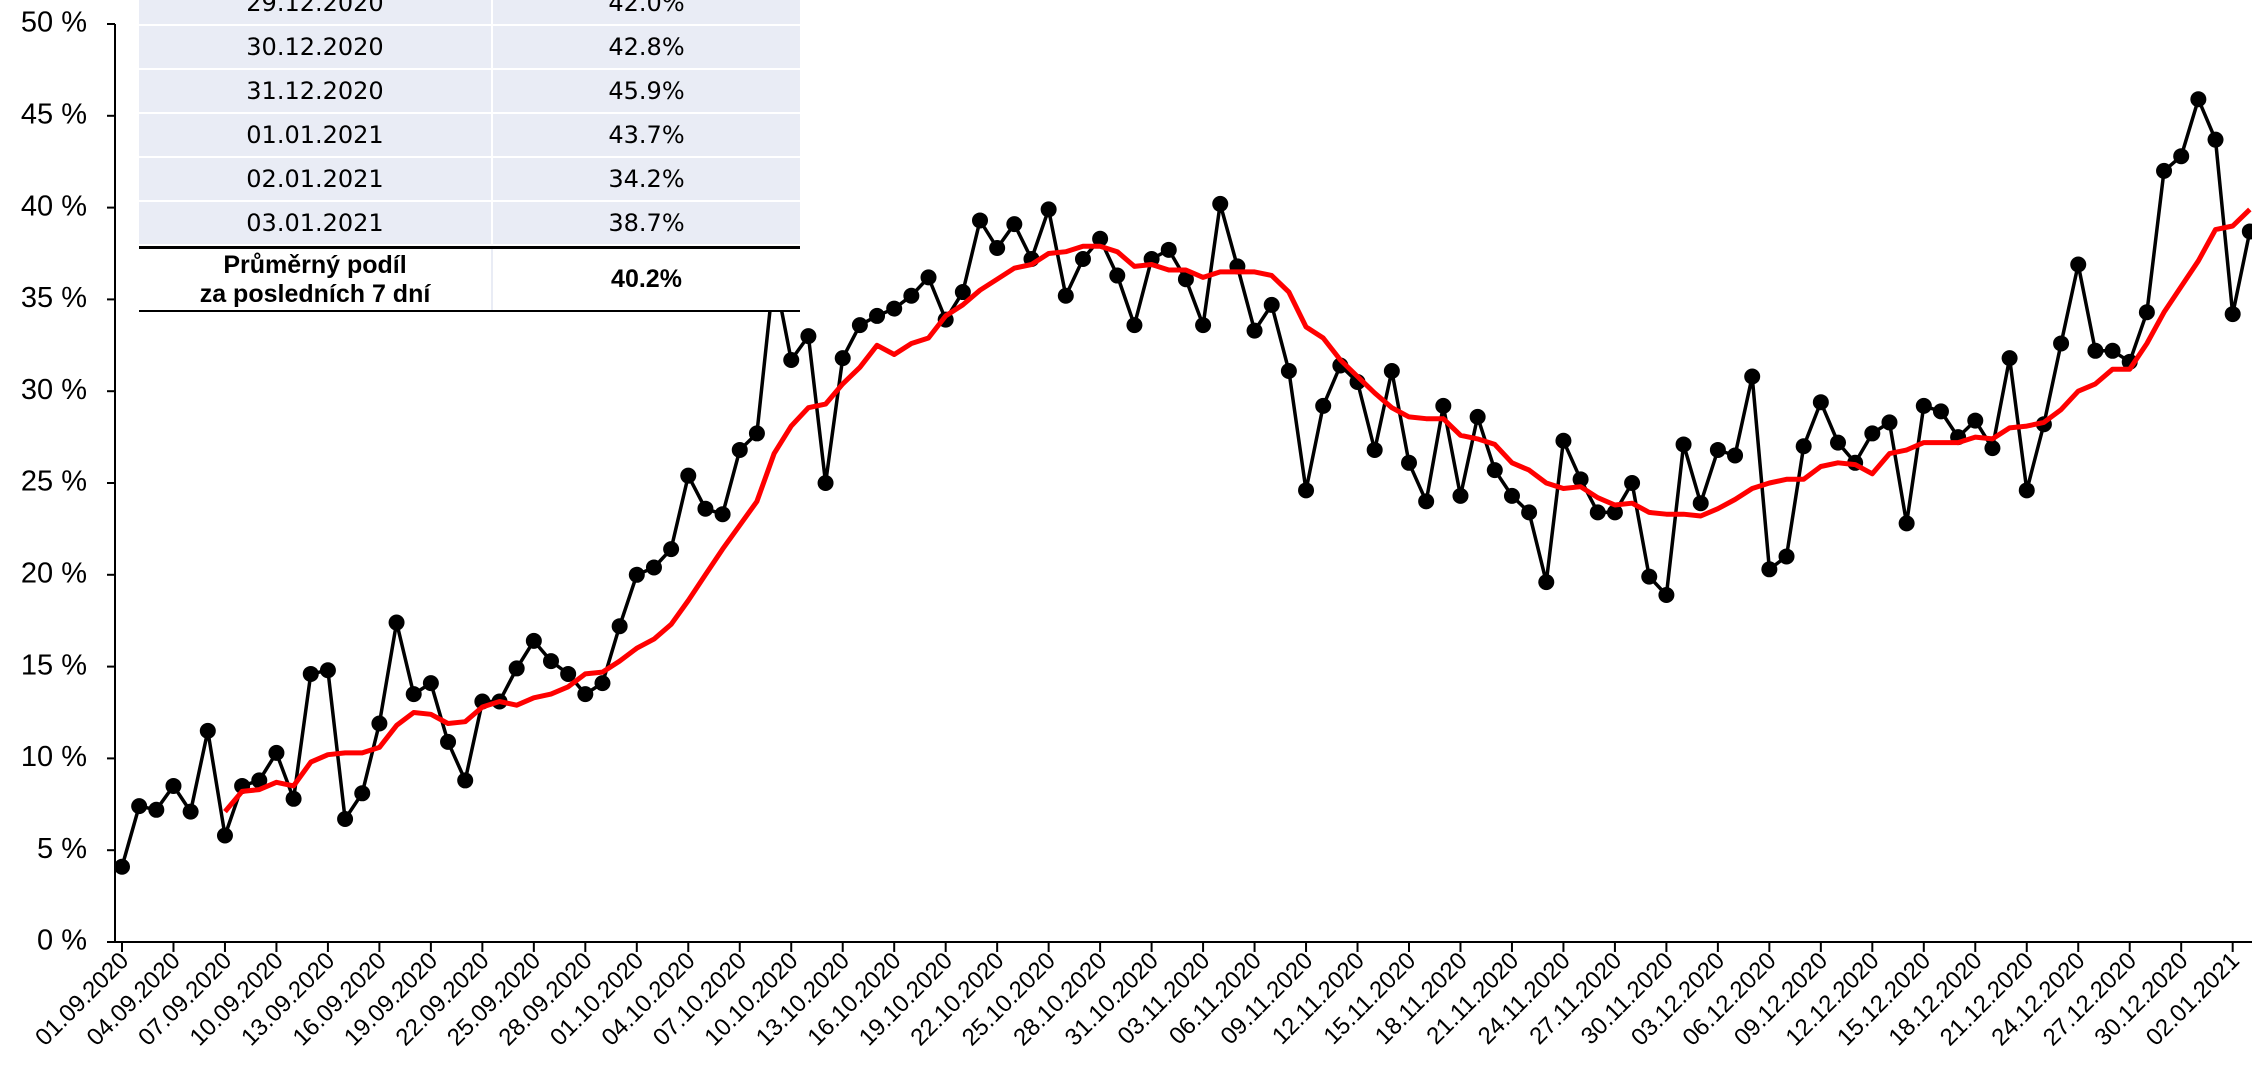 This screenshot has height=1068, width=2252. I want to click on table-row: 31.12.2020 45.9%, so click(469, 92).